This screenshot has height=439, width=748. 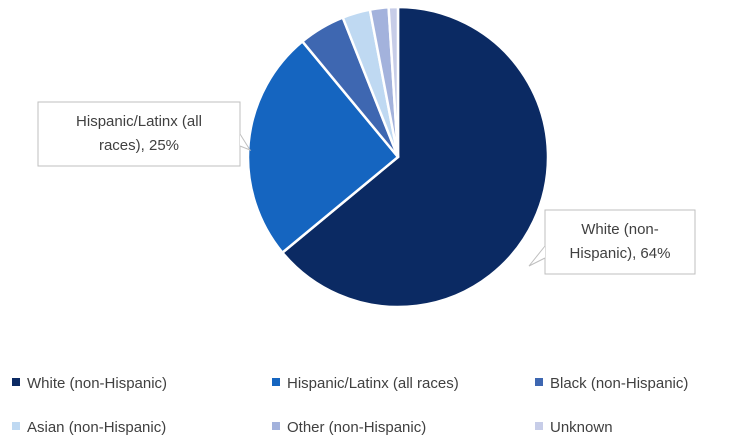 I want to click on pie-slice-hispanic-latinx-all-races, so click(x=323, y=147).